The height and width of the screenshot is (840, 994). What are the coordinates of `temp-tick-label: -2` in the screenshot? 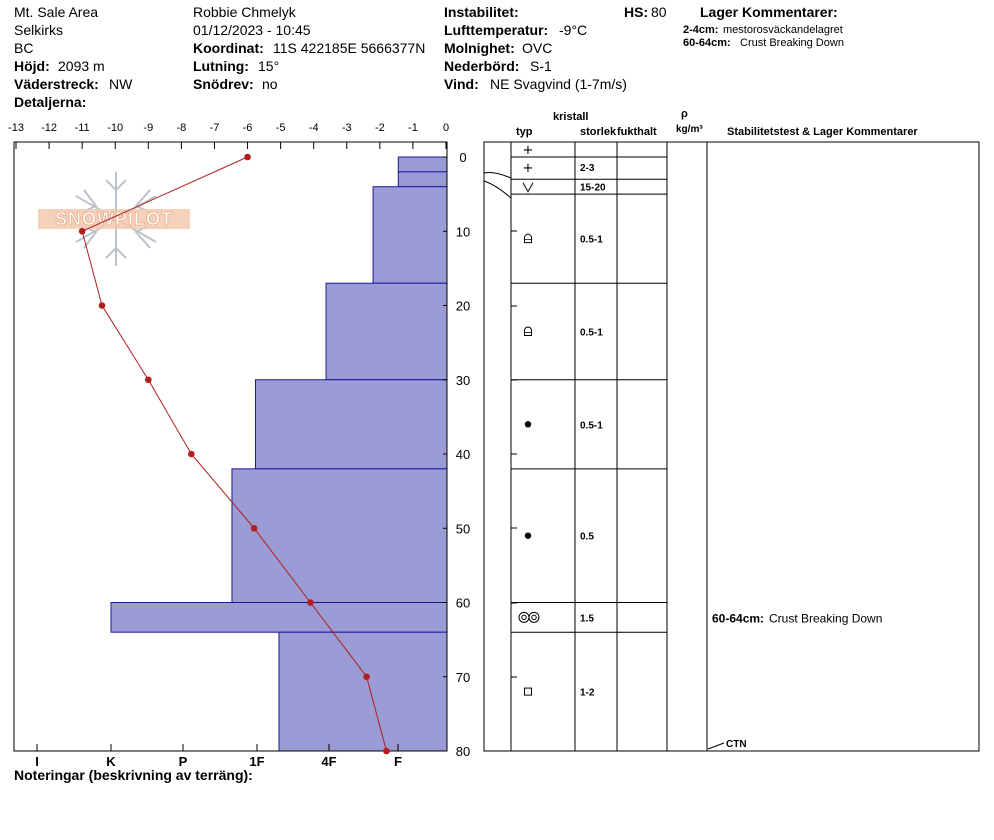 It's located at (380, 128).